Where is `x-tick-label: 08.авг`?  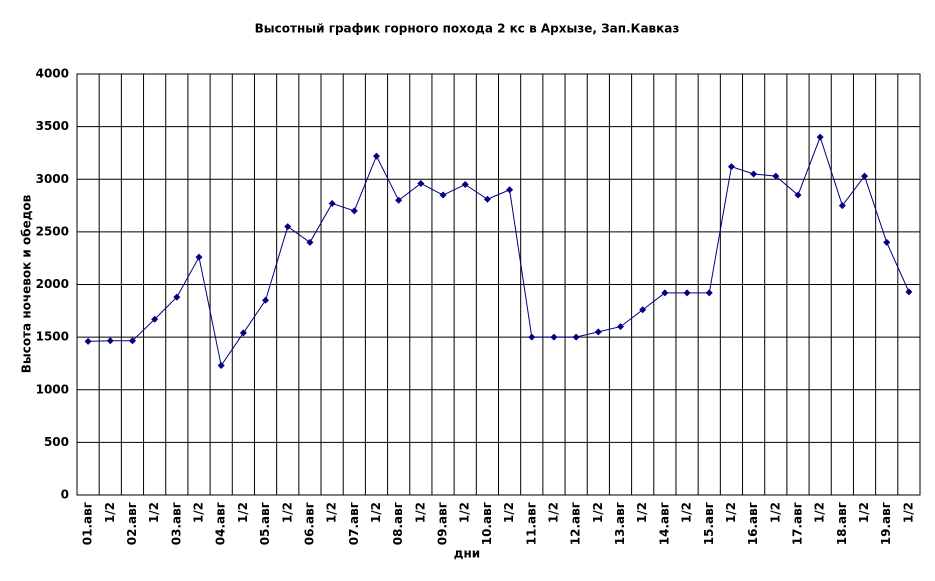
x-tick-label: 08.авг is located at coordinates (398, 523).